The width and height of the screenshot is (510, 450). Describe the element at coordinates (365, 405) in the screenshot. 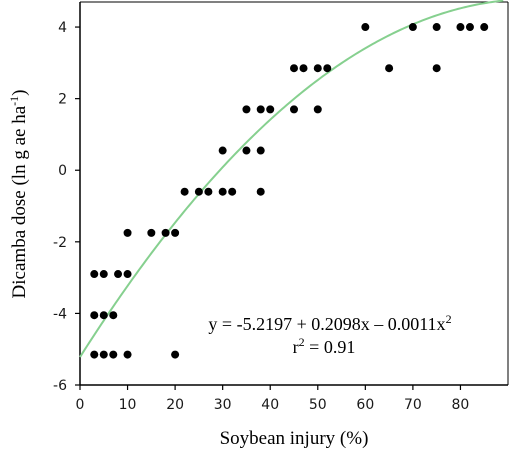

I see `x-tick-label: 60` at that location.